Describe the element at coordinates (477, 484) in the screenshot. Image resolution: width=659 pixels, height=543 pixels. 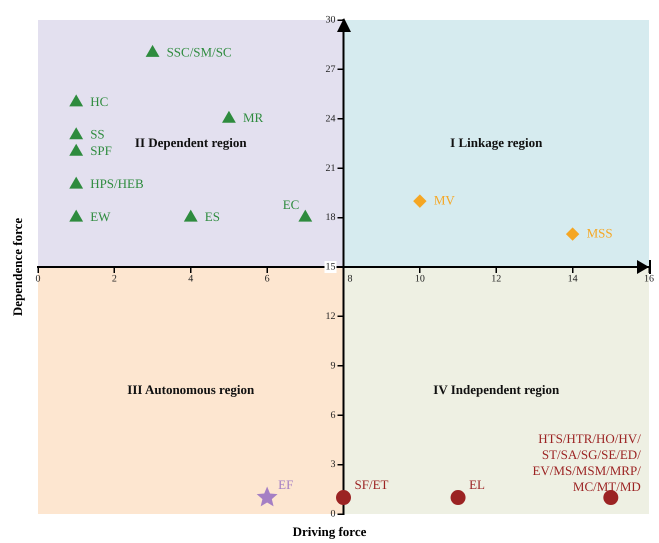
I see `annotation: EL` at that location.